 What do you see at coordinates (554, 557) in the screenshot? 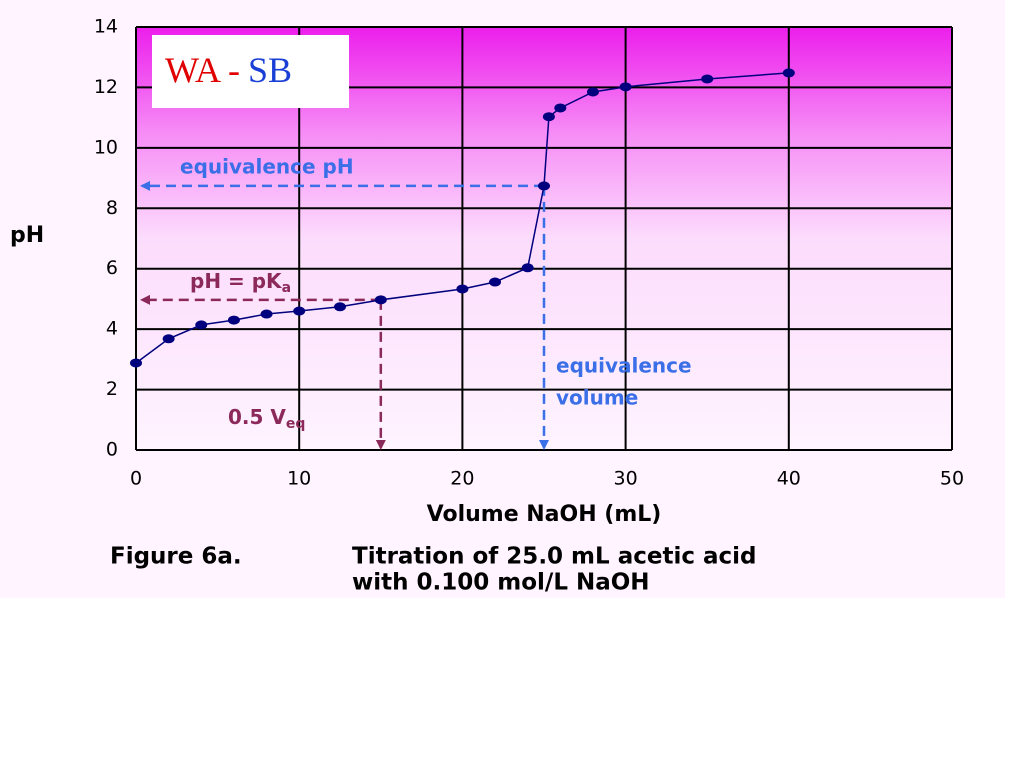
I see `caption-line: Titration of 25.0 mL acetic acid` at bounding box center [554, 557].